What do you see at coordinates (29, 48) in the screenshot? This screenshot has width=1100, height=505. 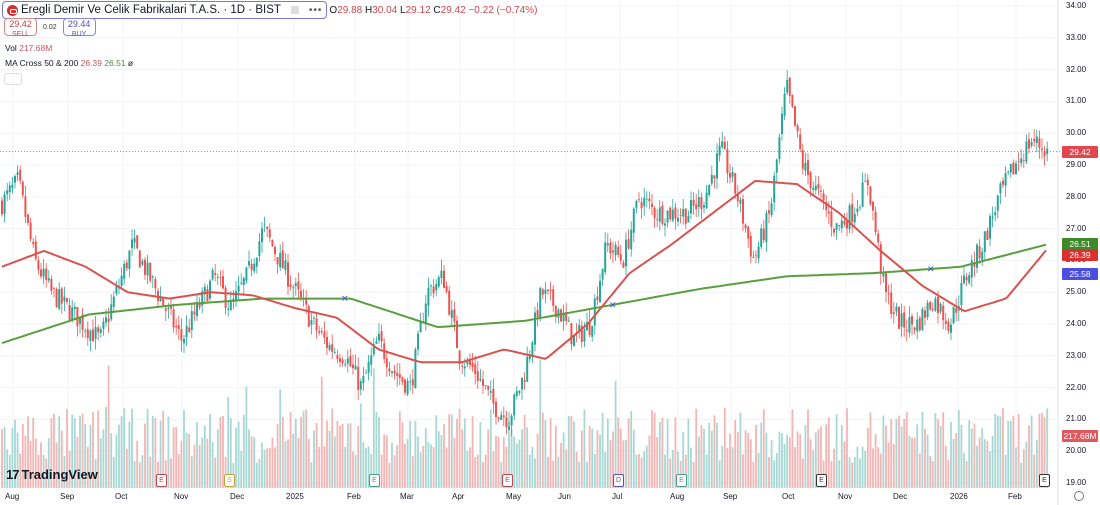 I see `volume-legend: Vol 217.68M` at bounding box center [29, 48].